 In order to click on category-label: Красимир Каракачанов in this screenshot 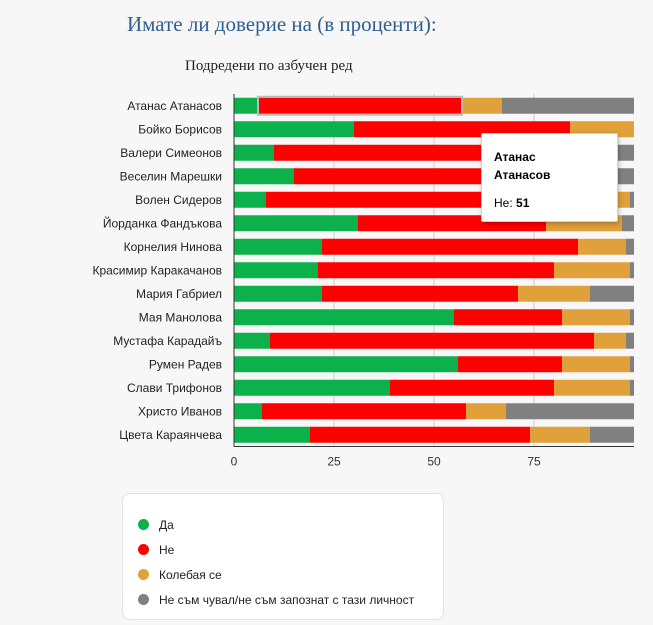, I will do `click(157, 270)`.